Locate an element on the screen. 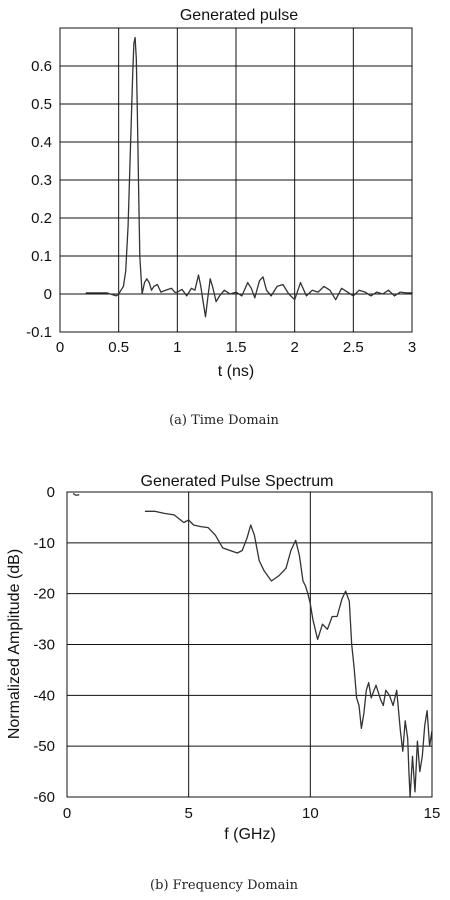 This screenshot has height=900, width=450. chart-b-y-tick-label: -50 is located at coordinates (44, 746).